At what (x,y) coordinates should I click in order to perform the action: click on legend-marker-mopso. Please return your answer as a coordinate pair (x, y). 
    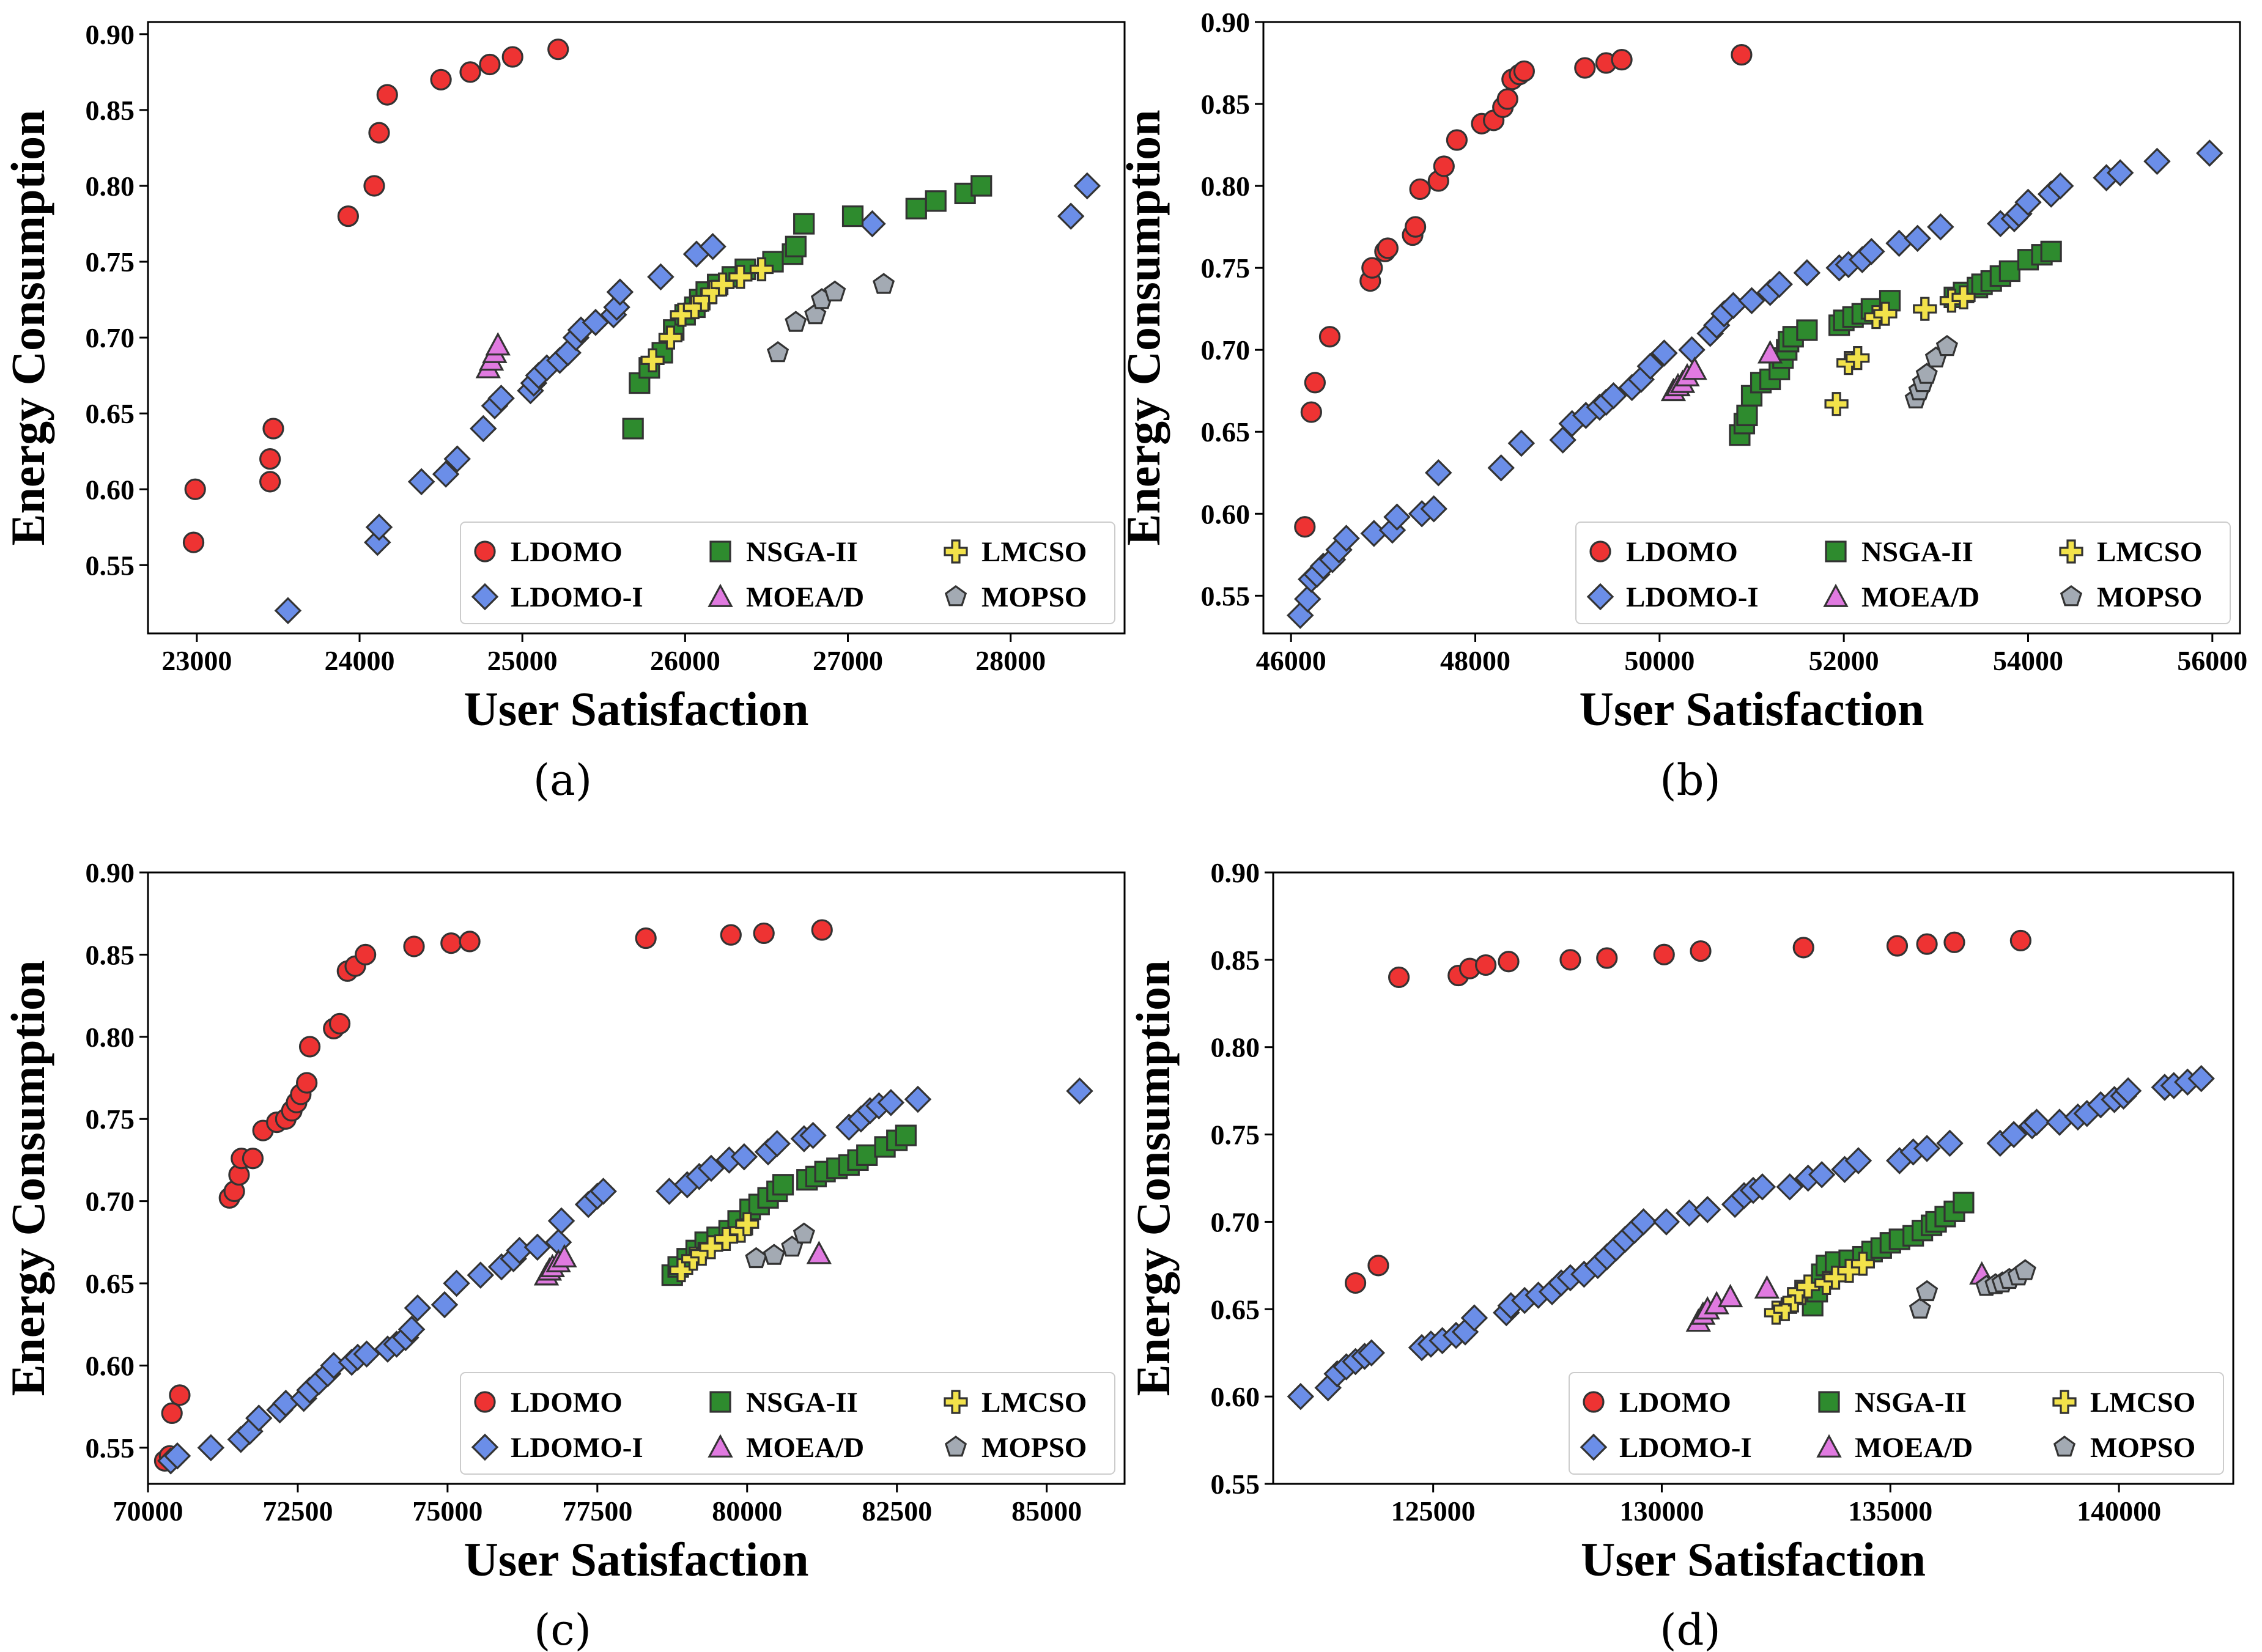
    Looking at the image, I should click on (2071, 596).